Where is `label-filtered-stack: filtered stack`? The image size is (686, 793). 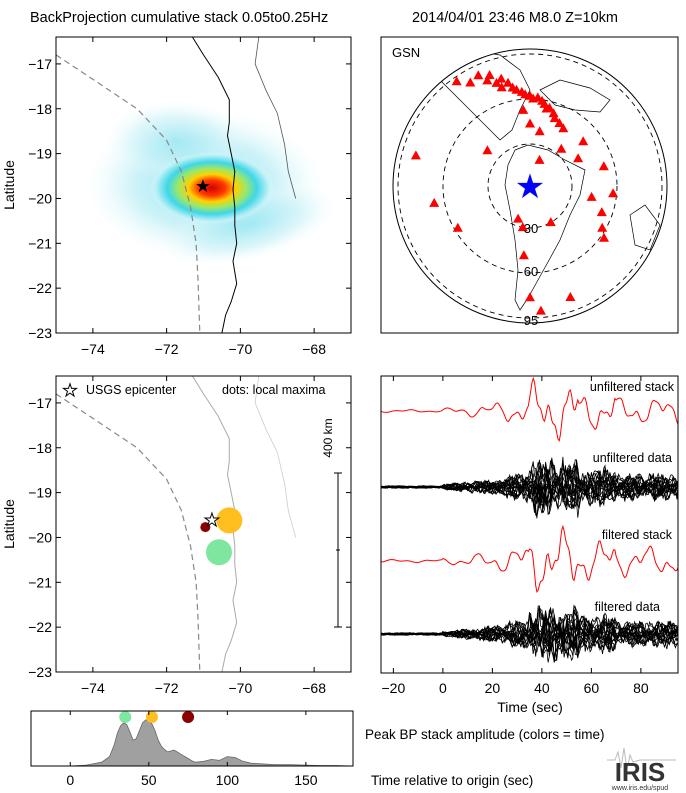 label-filtered-stack: filtered stack is located at coordinates (637, 535).